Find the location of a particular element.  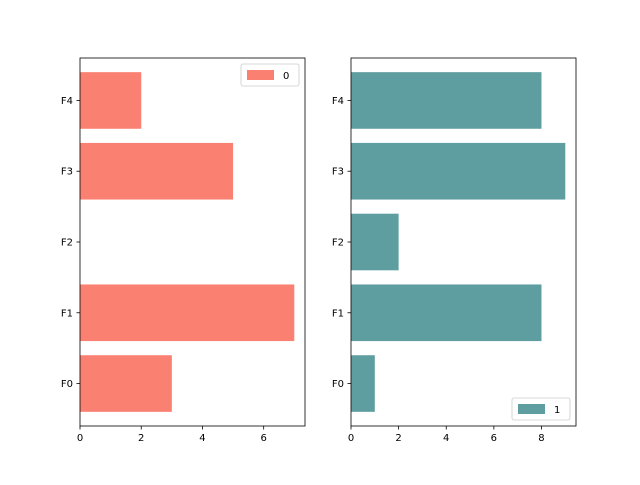

legend-label: 1 is located at coordinates (557, 410).